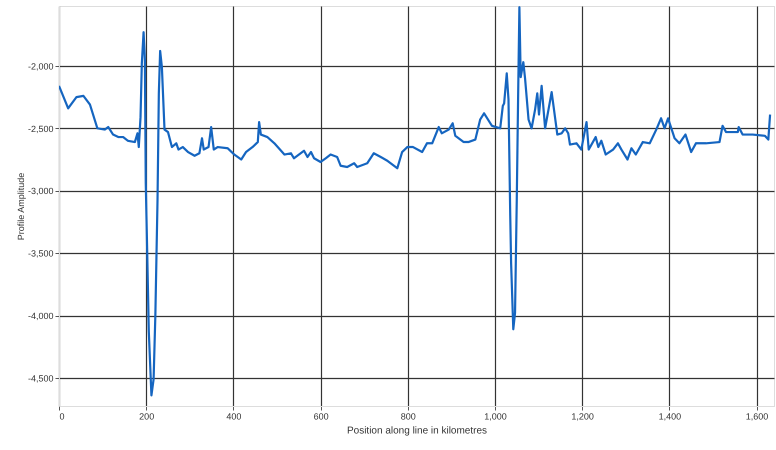  Describe the element at coordinates (62, 417) in the screenshot. I see `x-tick-label: 0` at that location.